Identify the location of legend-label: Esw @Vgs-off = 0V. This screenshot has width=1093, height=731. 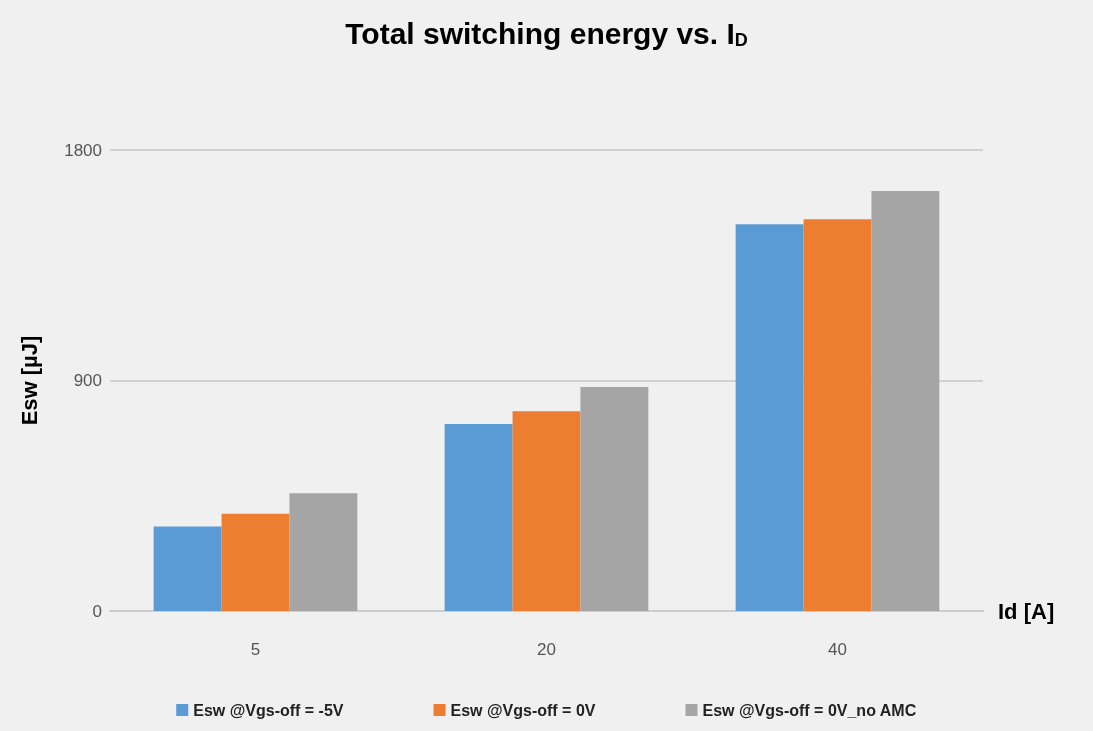
(523, 710).